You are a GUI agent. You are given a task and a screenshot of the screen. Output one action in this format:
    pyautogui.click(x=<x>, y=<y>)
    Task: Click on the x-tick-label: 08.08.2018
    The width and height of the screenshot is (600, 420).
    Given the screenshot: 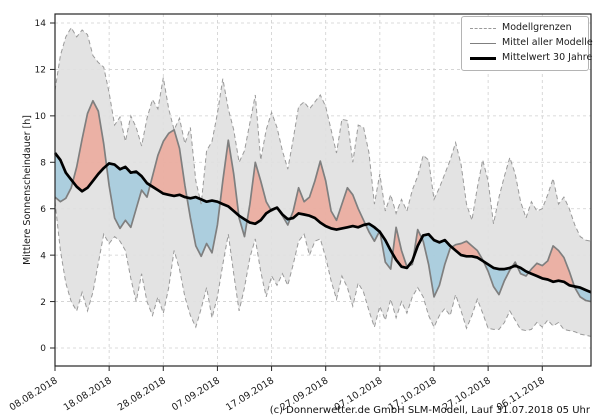 What is the action you would take?
    pyautogui.click(x=34, y=394)
    